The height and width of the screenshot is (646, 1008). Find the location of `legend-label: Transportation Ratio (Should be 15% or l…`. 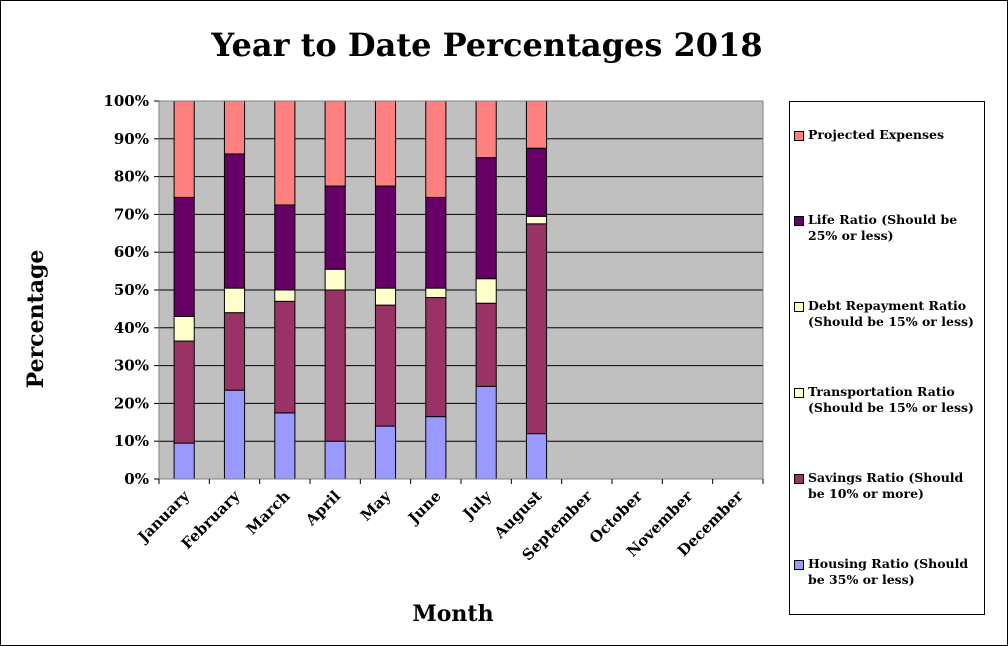

legend-label: Transportation Ratio (Should be 15% or l… is located at coordinates (891, 399).